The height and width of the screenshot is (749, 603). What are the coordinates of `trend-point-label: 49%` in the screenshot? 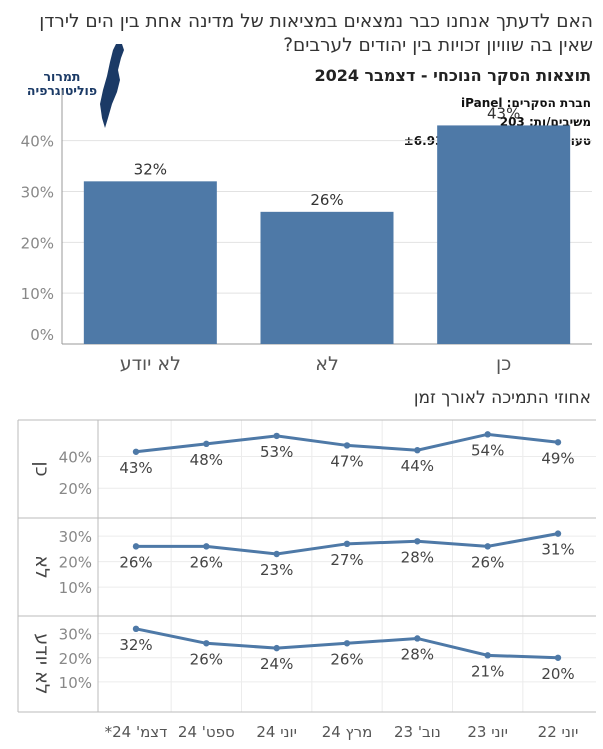 It's located at (557, 458).